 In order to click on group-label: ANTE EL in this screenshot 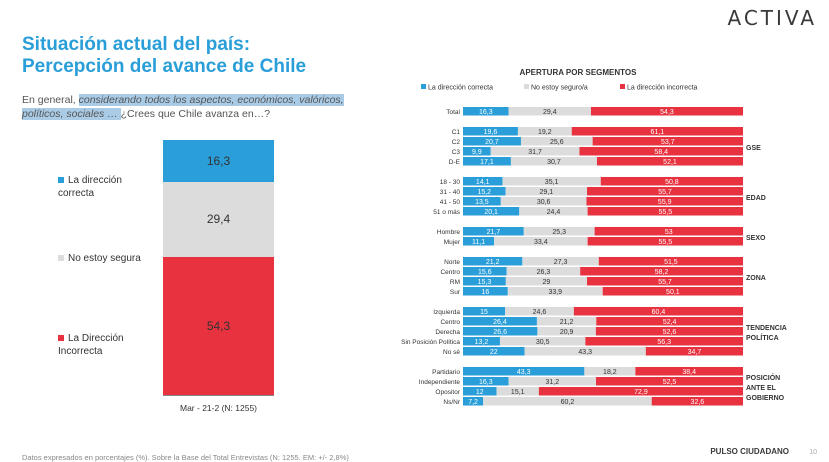, I will do `click(761, 388)`.